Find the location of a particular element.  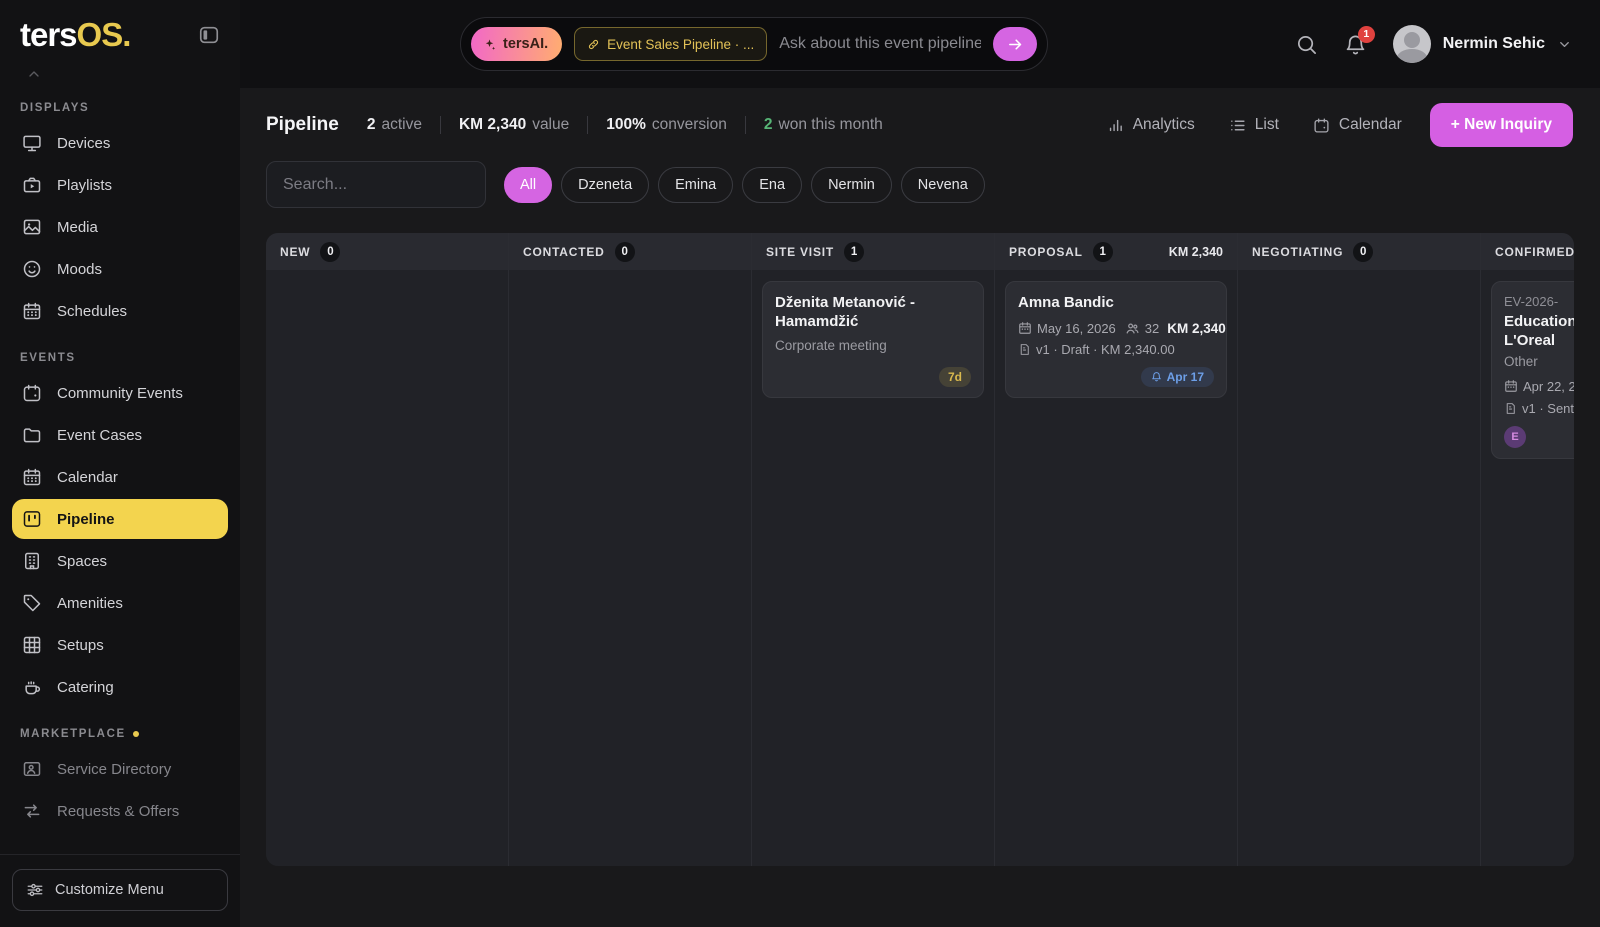

topbar: tersAI. Event Sales Pipeline · ... 1 is located at coordinates (920, 44).